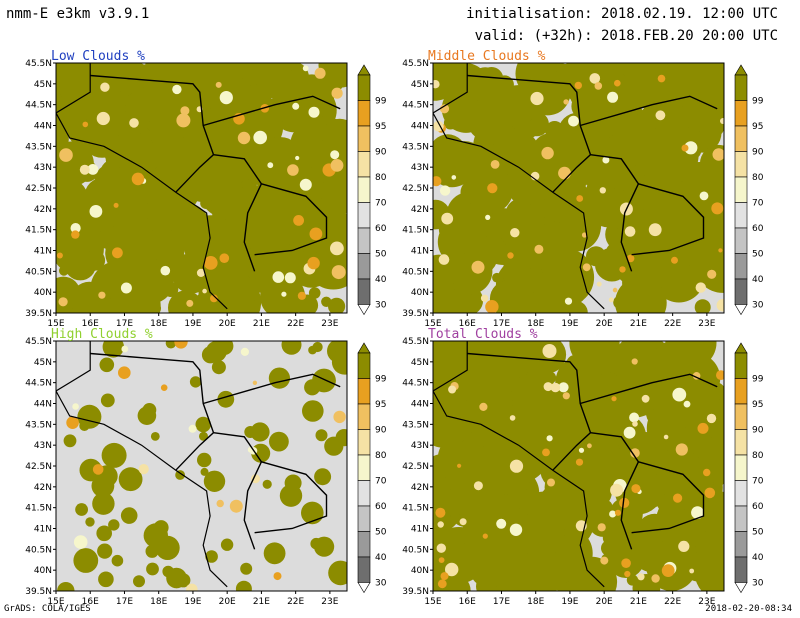  What do you see at coordinates (38, 231) in the screenshot?
I see `y-tick-label: 41.5N` at bounding box center [38, 231].